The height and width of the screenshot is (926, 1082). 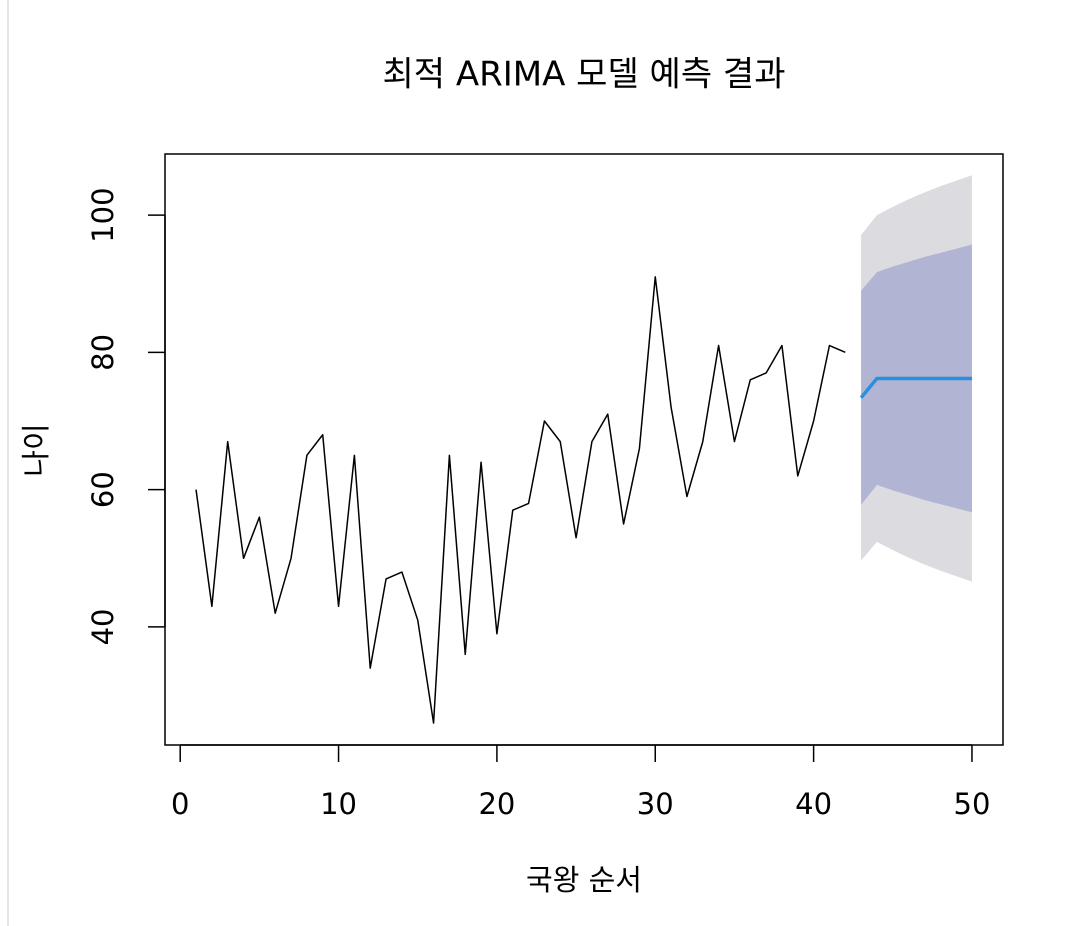 What do you see at coordinates (655, 804) in the screenshot?
I see `x-tick-label: 30` at bounding box center [655, 804].